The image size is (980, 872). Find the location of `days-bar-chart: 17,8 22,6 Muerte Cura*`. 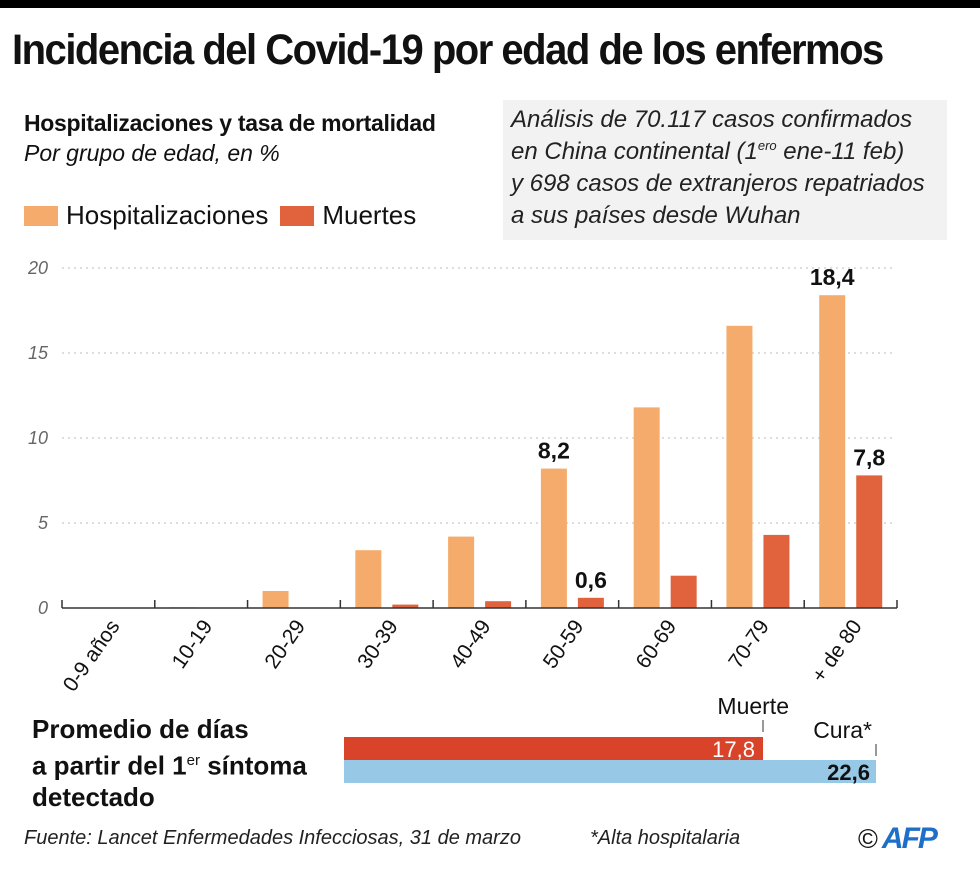

days-bar-chart: 17,8 22,6 Muerte Cura* is located at coordinates (610, 739).